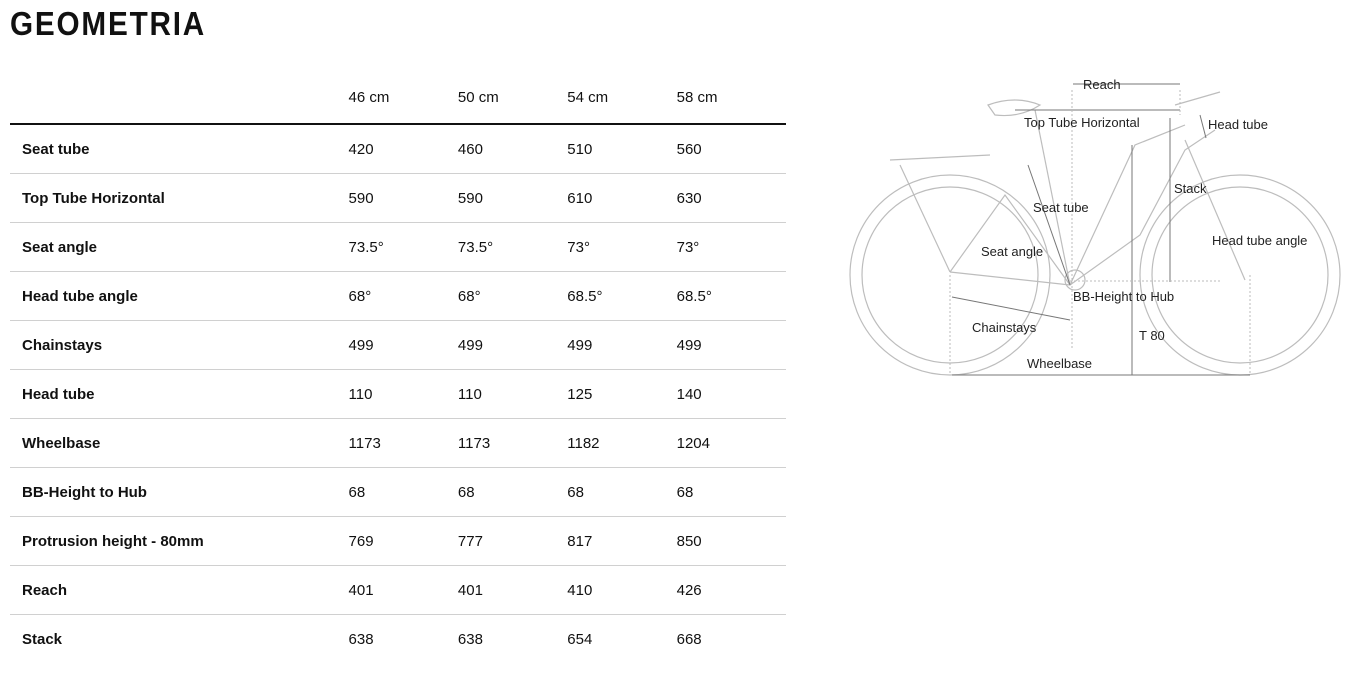 The height and width of the screenshot is (683, 1359). Describe the element at coordinates (179, 492) in the screenshot. I see `row-label: BB-Height to Hub` at that location.